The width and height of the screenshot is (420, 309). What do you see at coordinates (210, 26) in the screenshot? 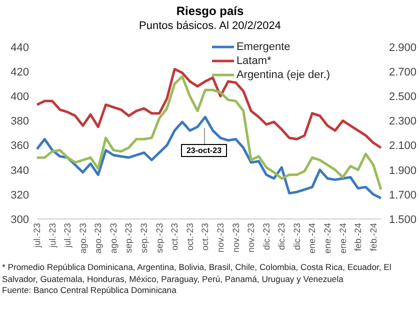
I see `chart-subtitle: Puntos básicos. Al 20/2/2024` at bounding box center [210, 26].